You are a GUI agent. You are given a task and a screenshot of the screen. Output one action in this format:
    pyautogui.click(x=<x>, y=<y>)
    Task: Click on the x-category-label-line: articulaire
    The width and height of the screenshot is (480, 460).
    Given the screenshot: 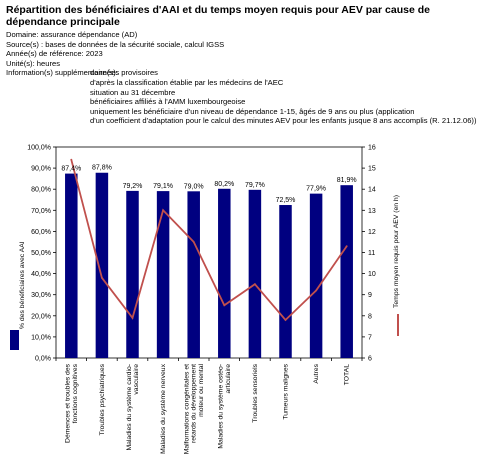 What is the action you would take?
    pyautogui.click(x=228, y=379)
    